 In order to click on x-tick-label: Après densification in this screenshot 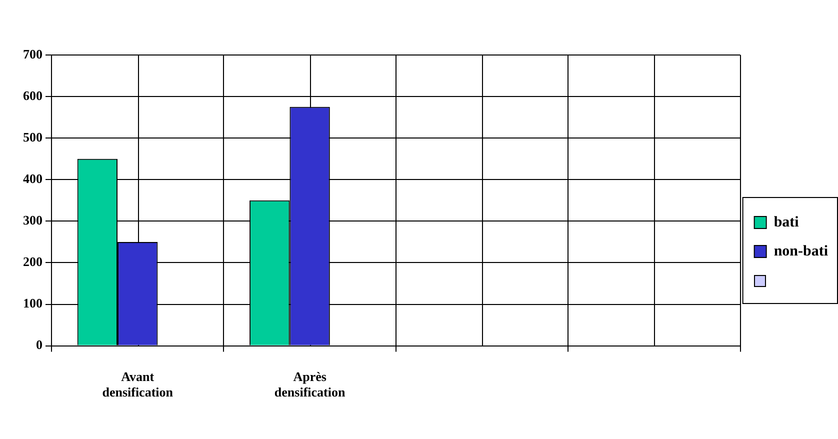, I will do `click(310, 384)`.